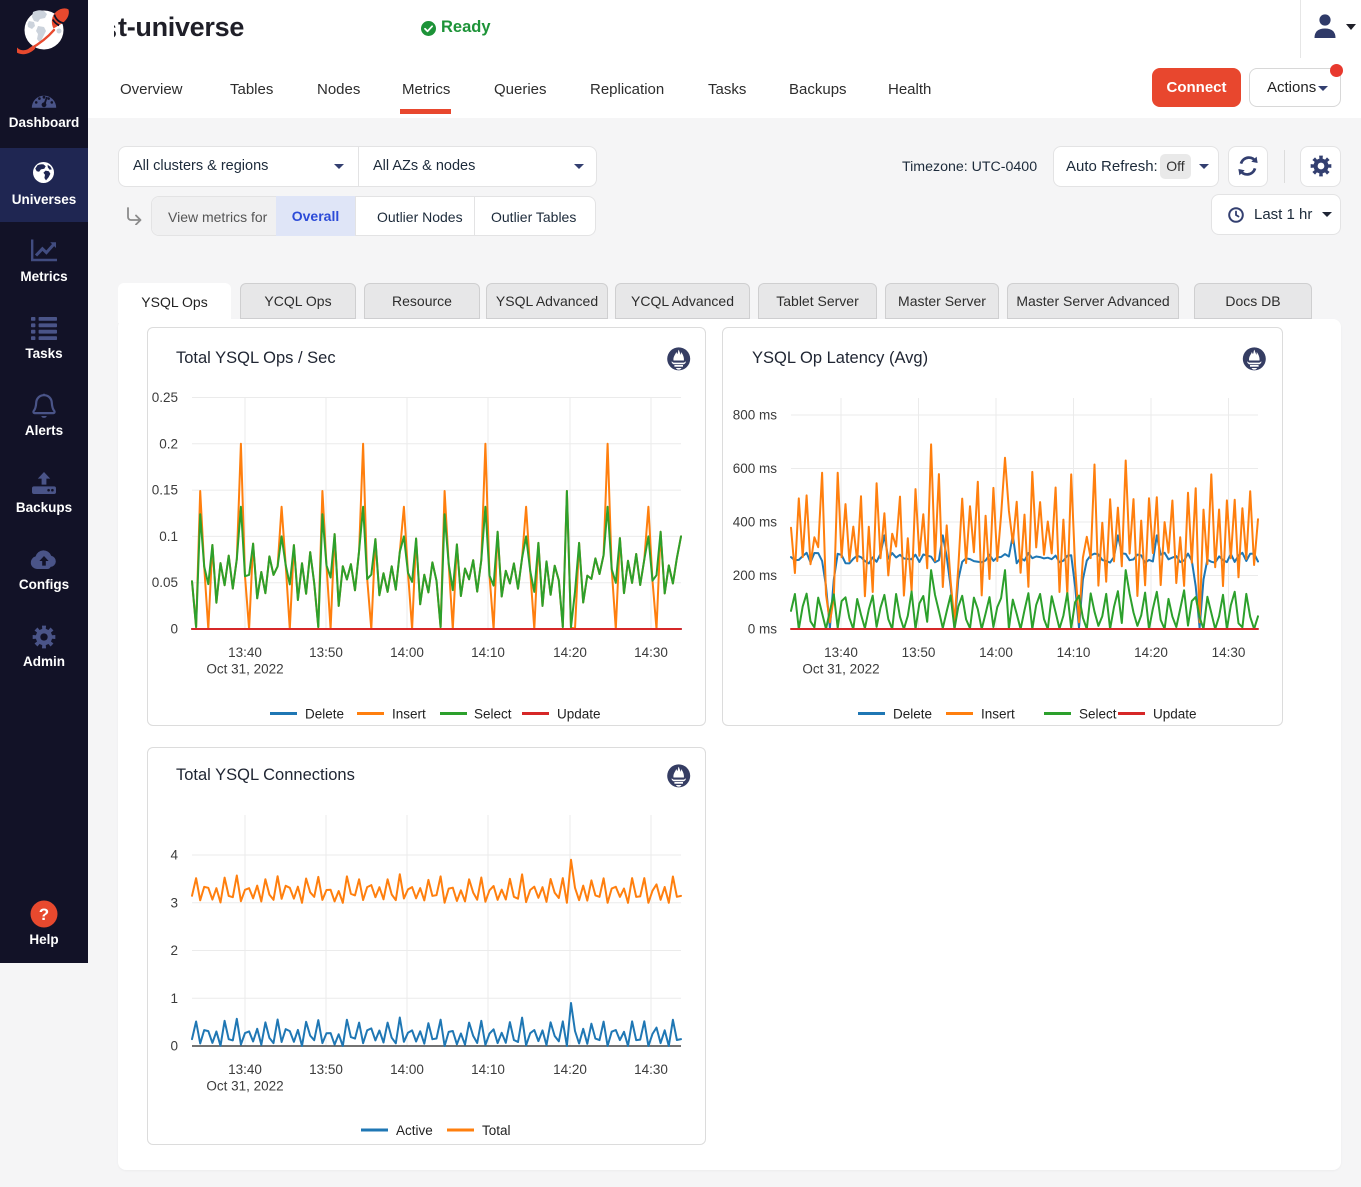 This screenshot has height=1187, width=1361. Describe the element at coordinates (168, 536) in the screenshot. I see `svg-text: 0.1` at that location.